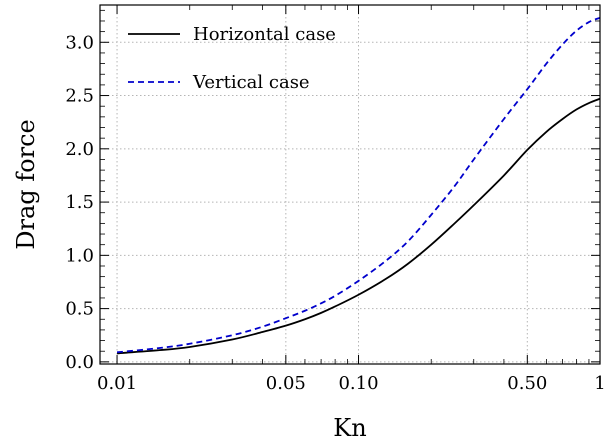 This screenshot has width=606, height=444. I want to click on y-tick-label: 0.0, so click(79, 362).